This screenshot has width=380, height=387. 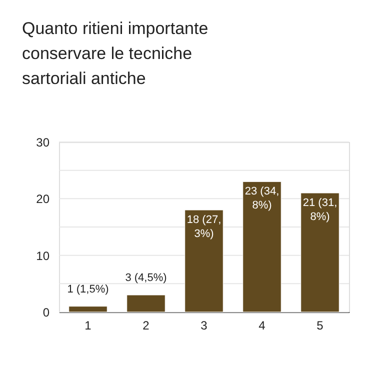 I want to click on y-tick-label: 0, so click(x=46, y=313).